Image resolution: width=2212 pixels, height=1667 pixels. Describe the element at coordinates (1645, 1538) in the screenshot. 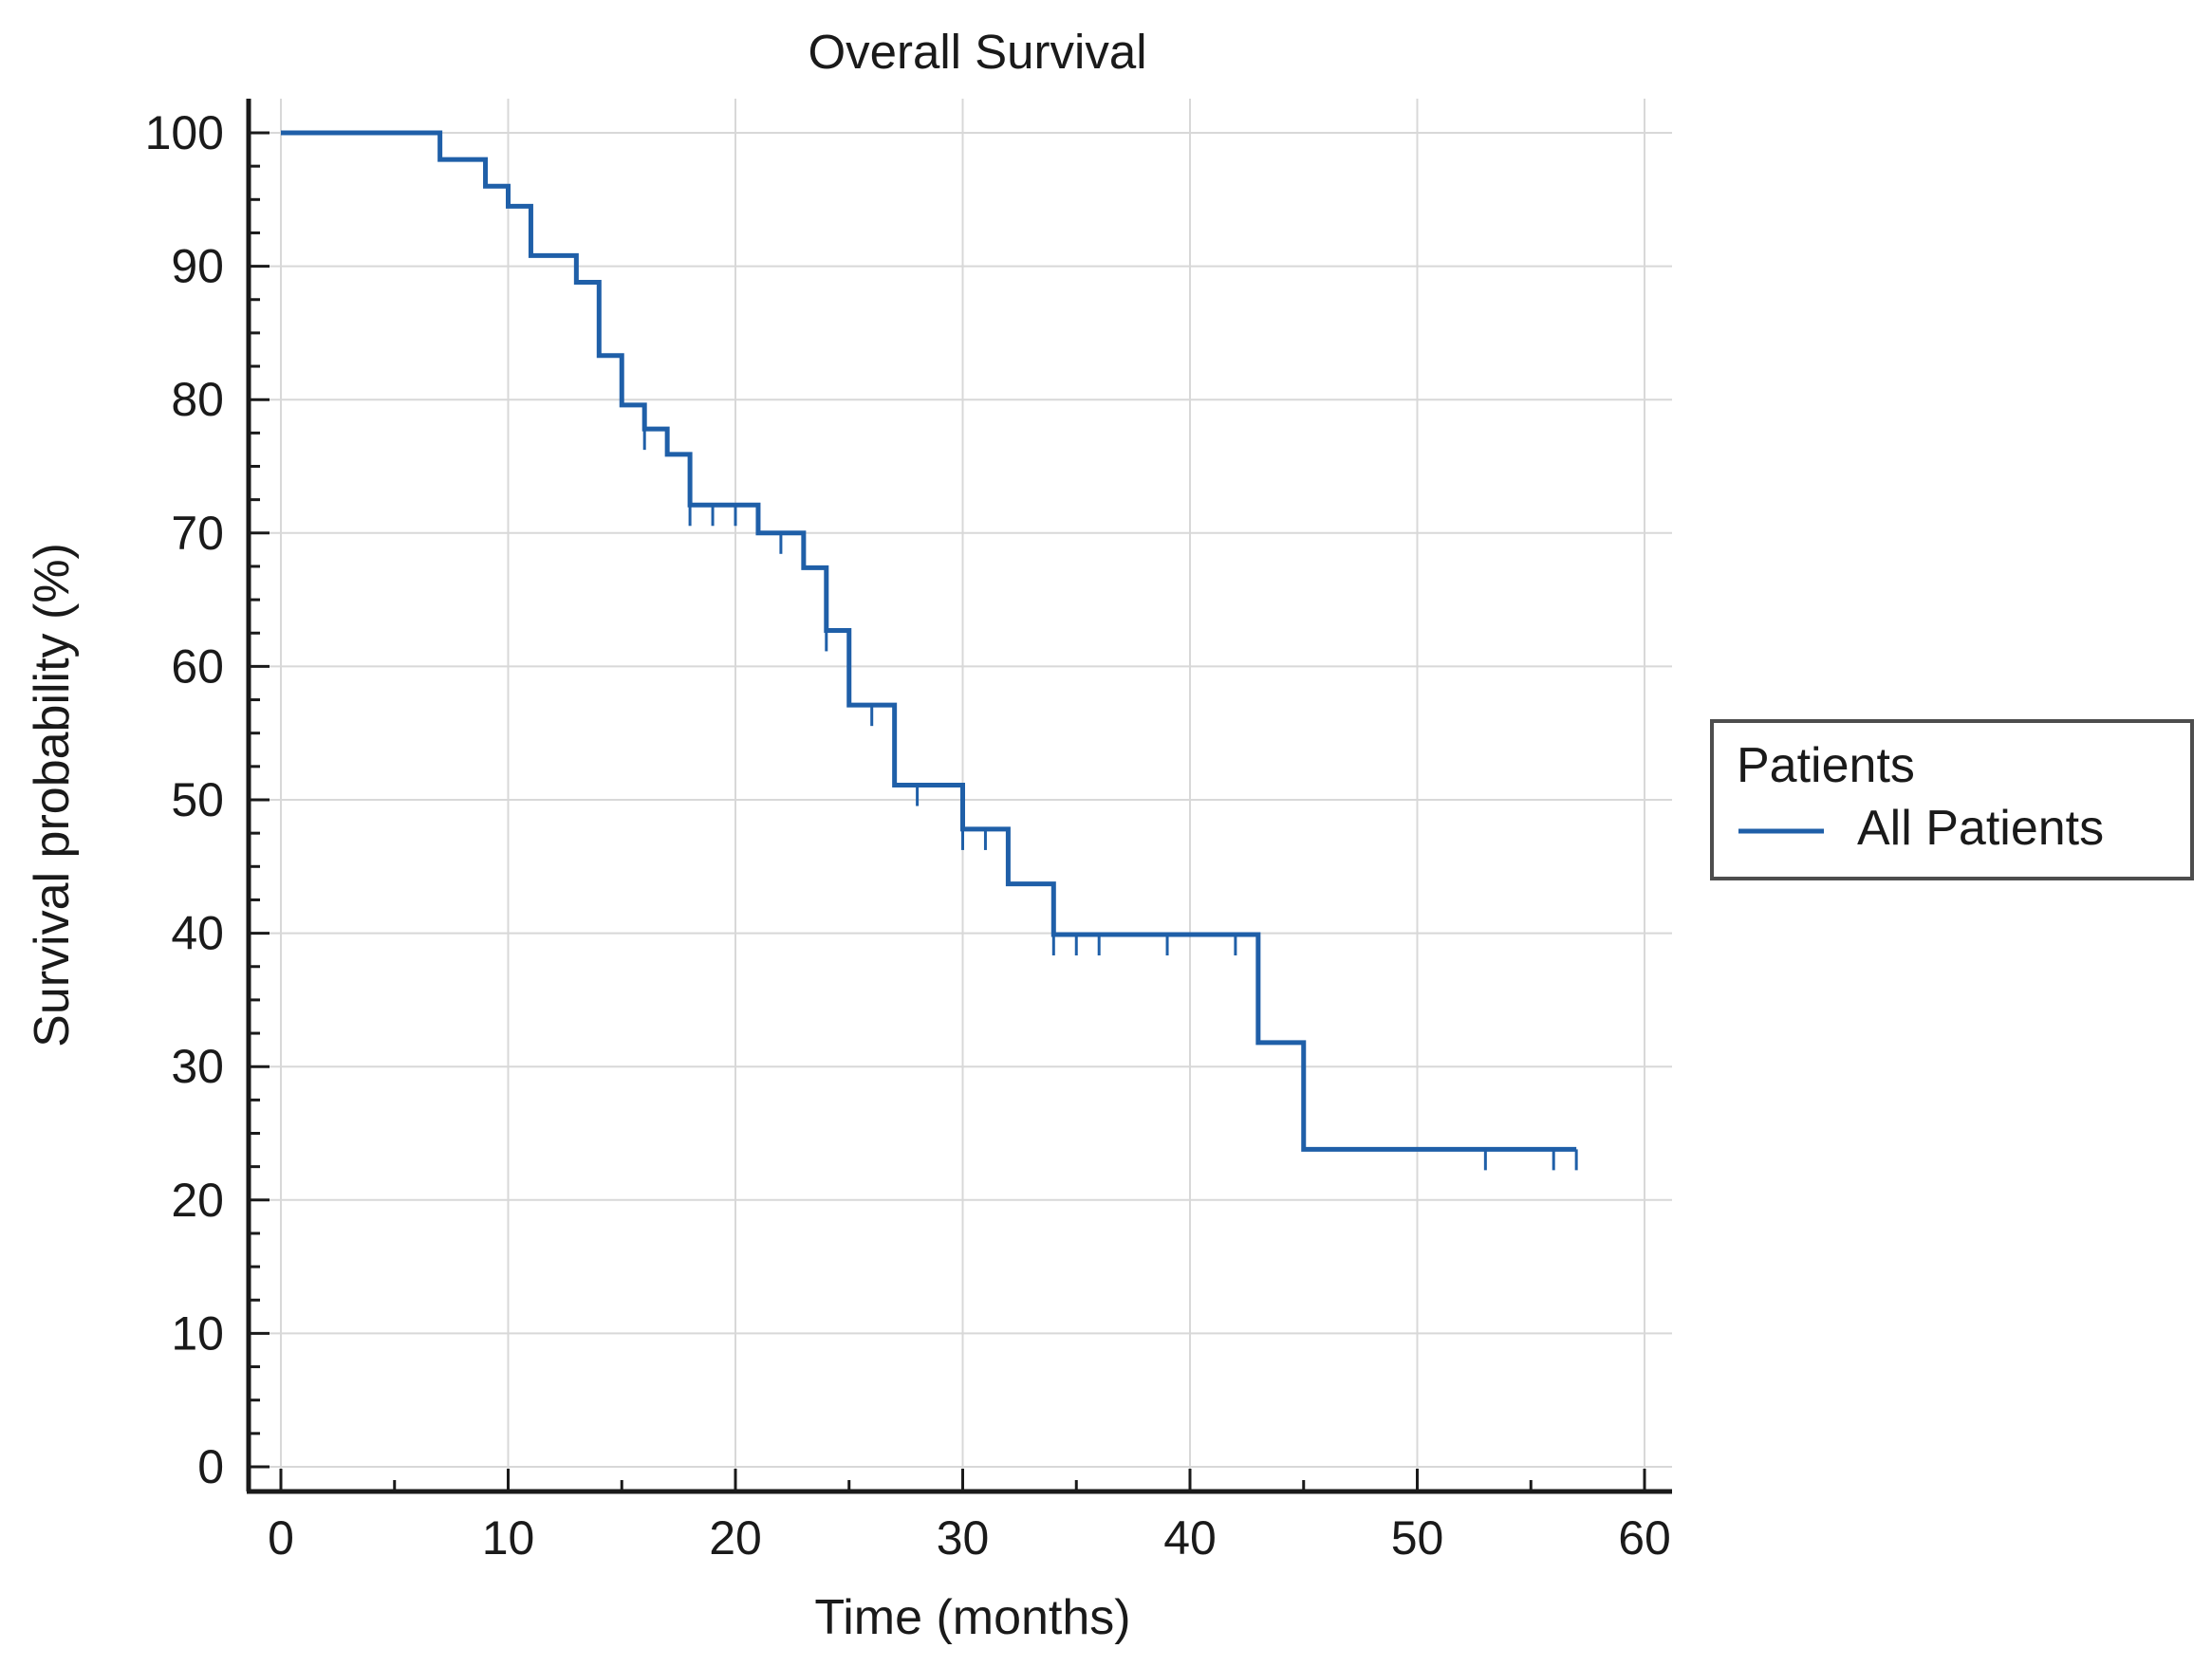

I see `x-tick-label-60: 60` at that location.